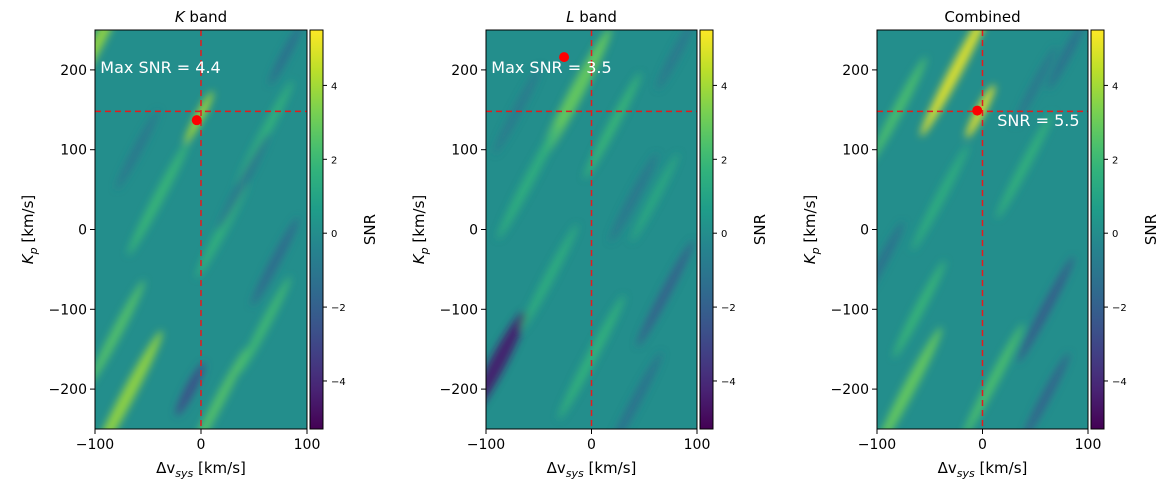  I want to click on snr-annotation: Max SNR = 3.5, so click(551, 67).